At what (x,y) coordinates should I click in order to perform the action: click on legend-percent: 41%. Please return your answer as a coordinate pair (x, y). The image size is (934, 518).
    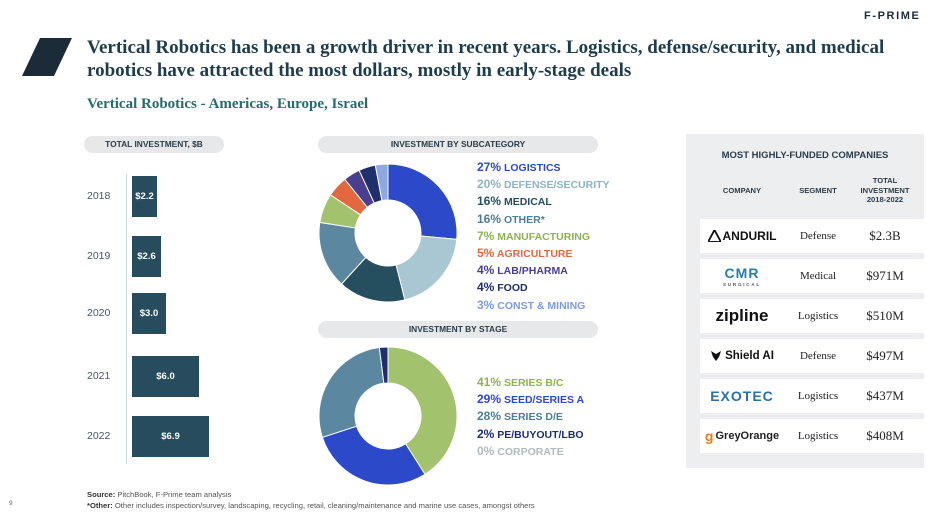
    Looking at the image, I should click on (489, 382).